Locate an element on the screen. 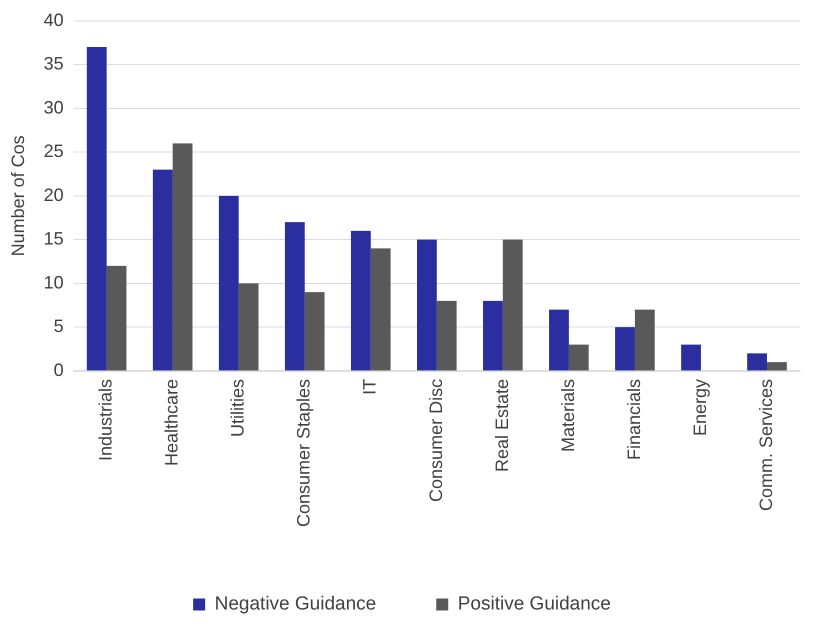 The height and width of the screenshot is (628, 820). x-tick-label: Materials is located at coordinates (568, 415).